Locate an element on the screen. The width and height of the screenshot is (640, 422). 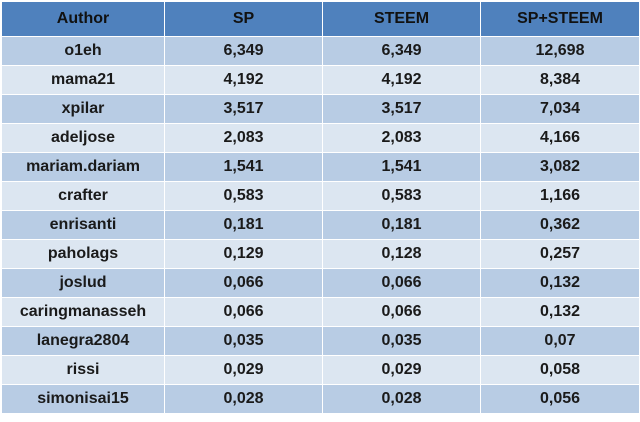
total-cell: 4,166 is located at coordinates (560, 138).